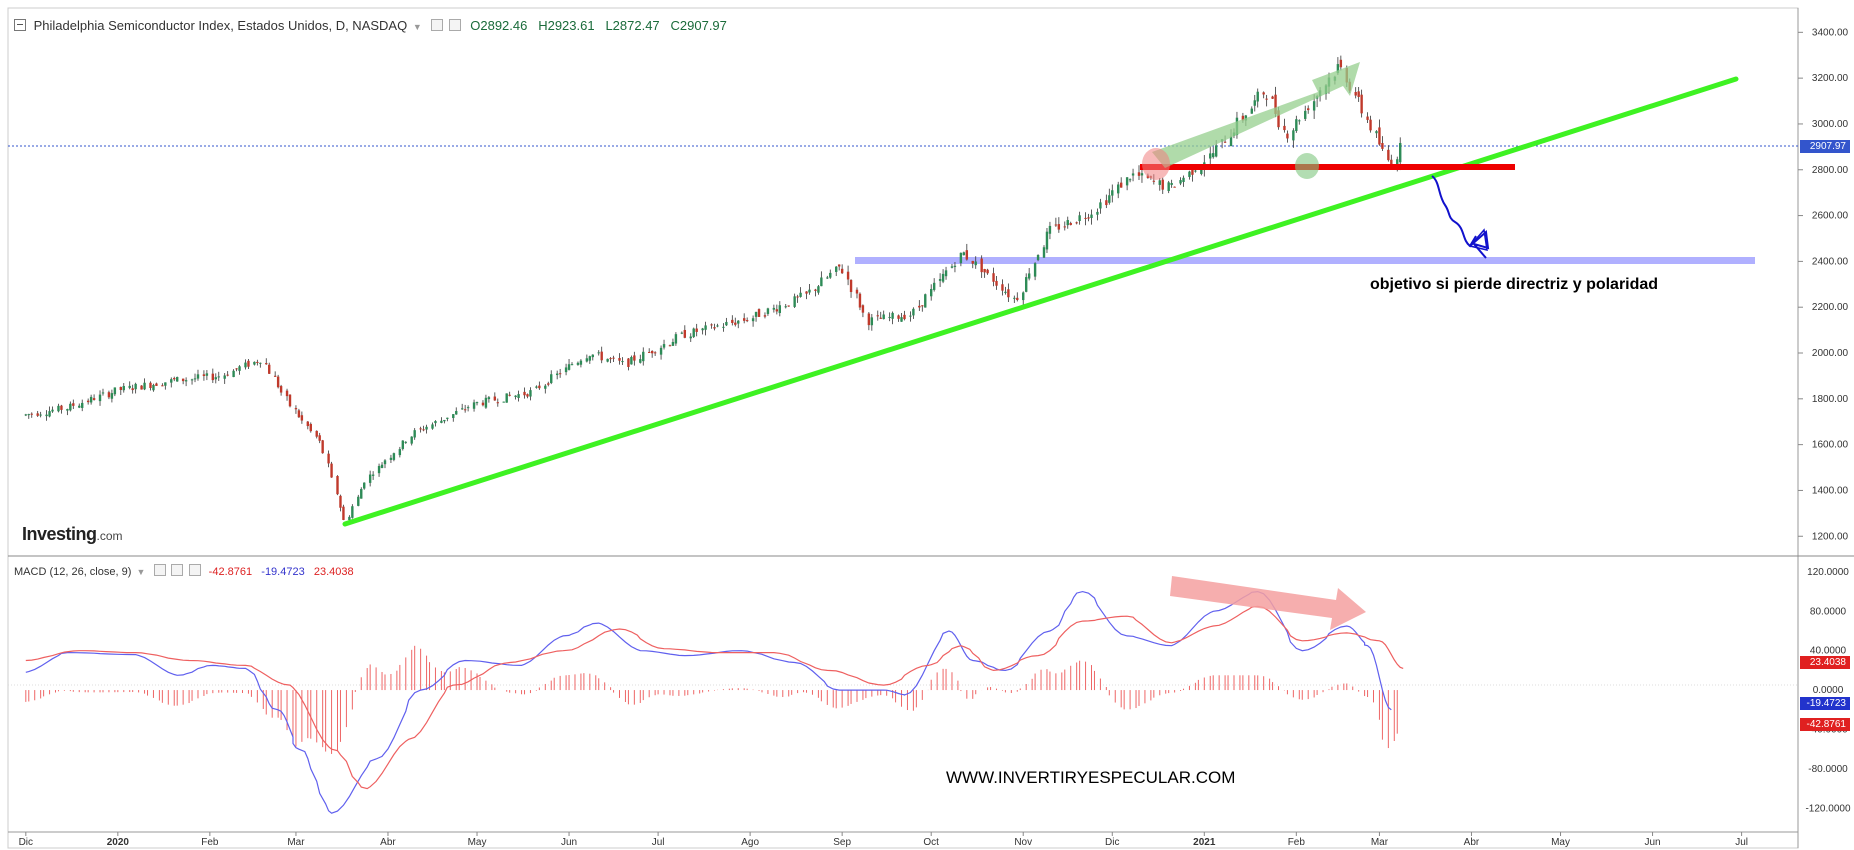 The image size is (1854, 850). Describe the element at coordinates (566, 25) in the screenshot. I see `high-value: H2923.61` at that location.